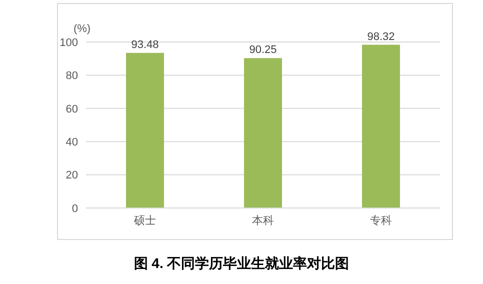 This screenshot has height=284, width=483. I want to click on x-tick-label: 硕士, so click(144, 220).